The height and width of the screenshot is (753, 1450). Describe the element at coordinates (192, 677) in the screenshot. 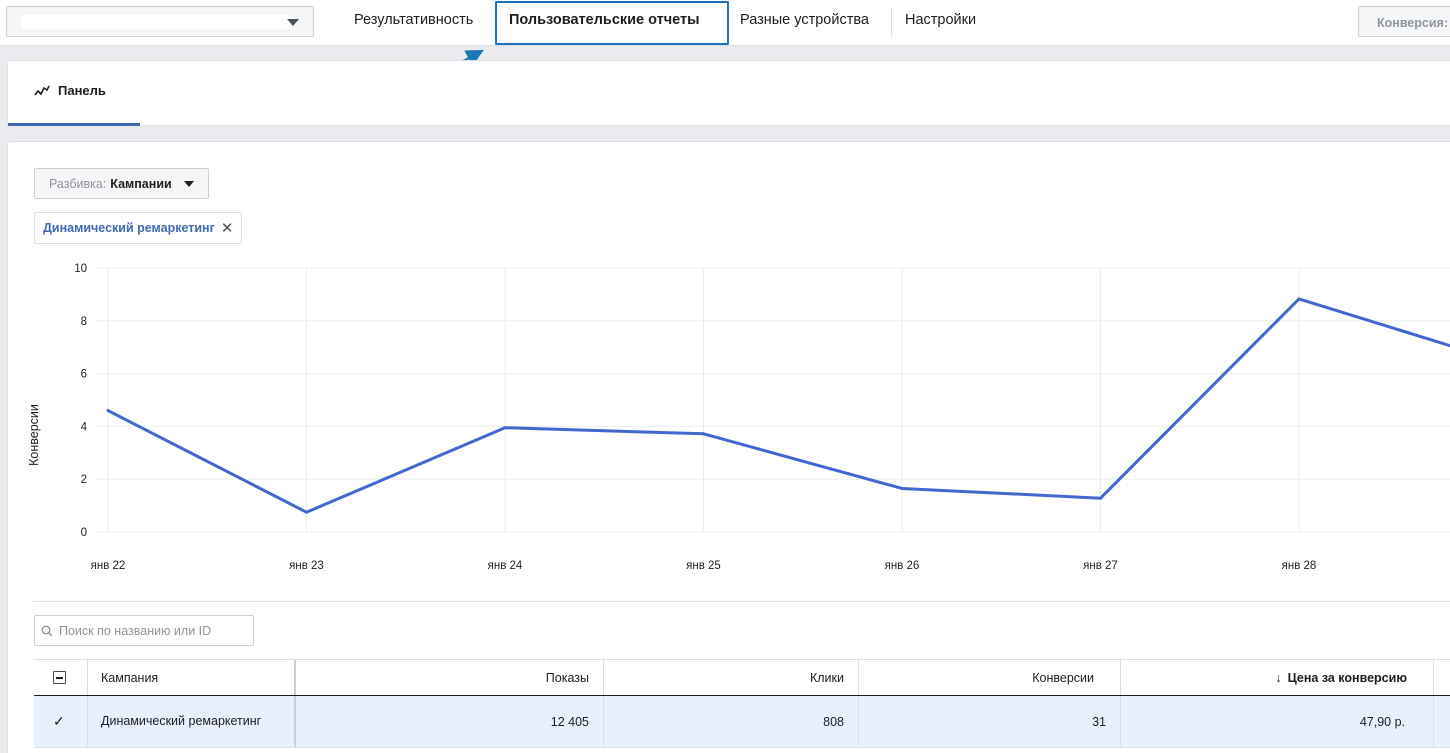

I see `header-campaign: Кампания` at that location.